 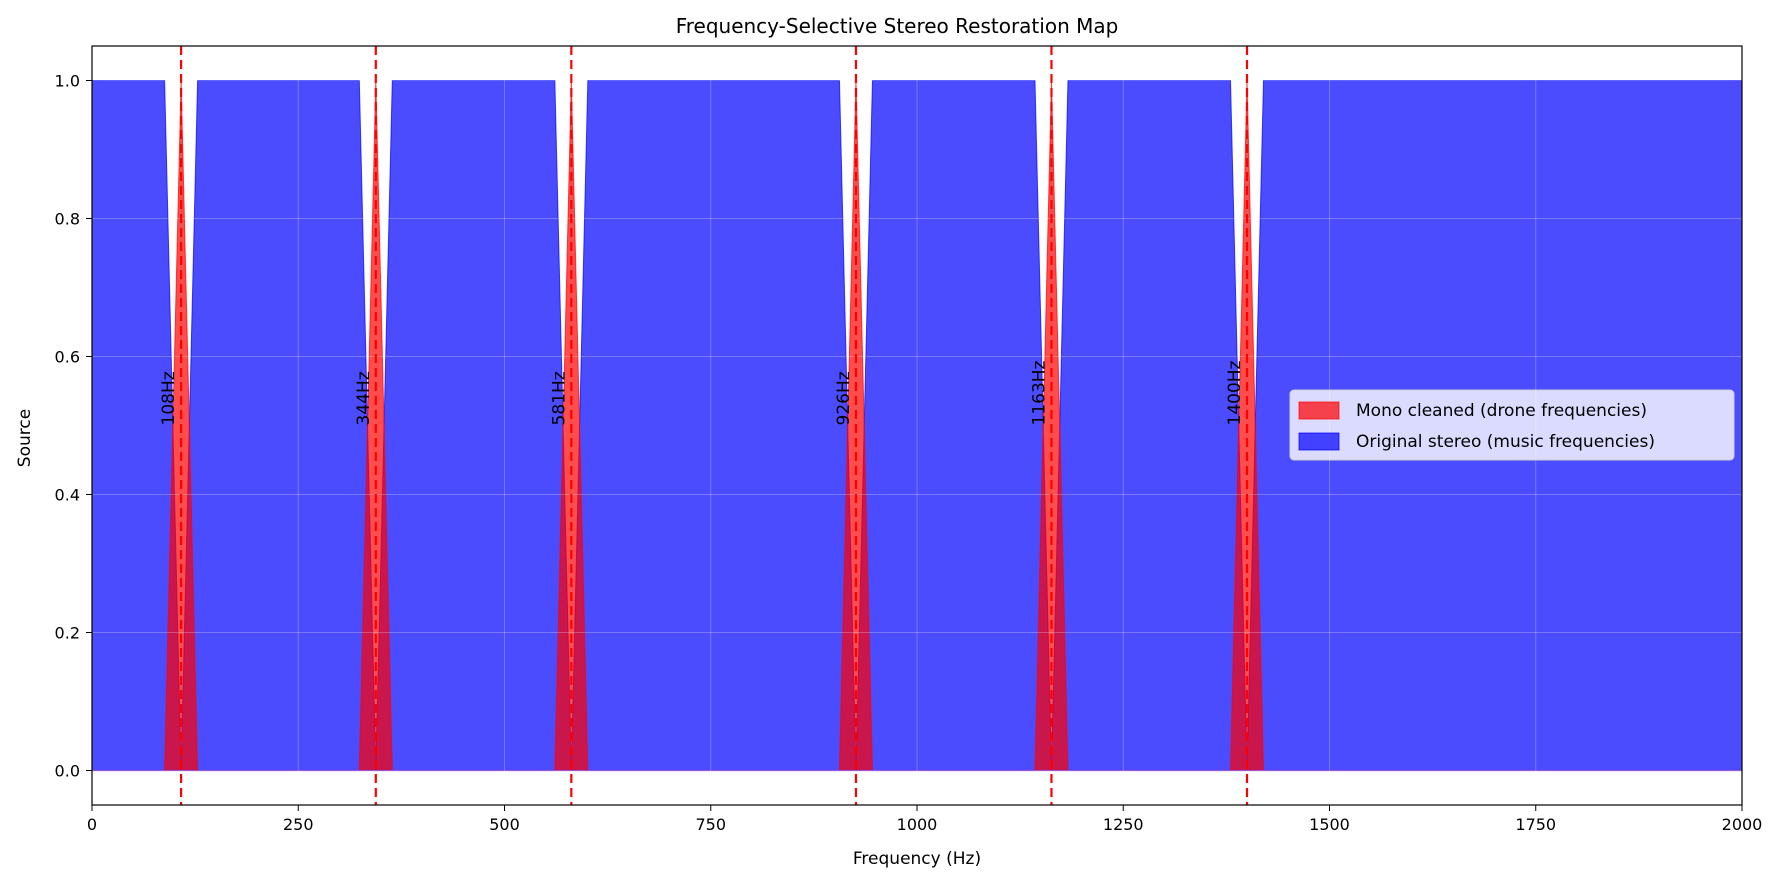 I want to click on x-tick-label: 1750, so click(x=1535, y=824).